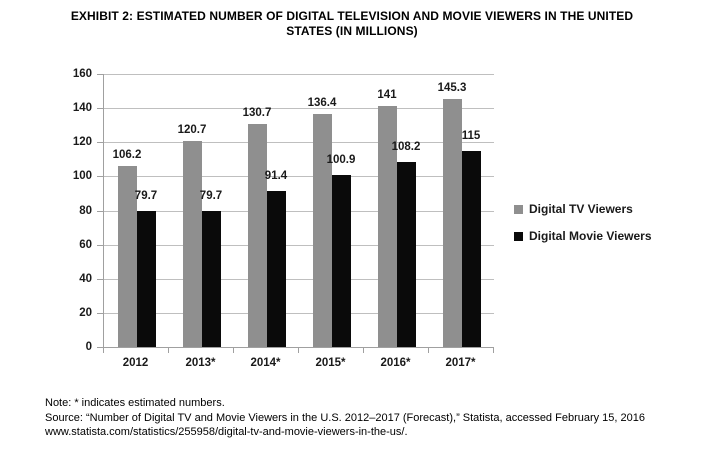 The height and width of the screenshot is (459, 704). I want to click on y-tick-label-80: 80, so click(85, 210).